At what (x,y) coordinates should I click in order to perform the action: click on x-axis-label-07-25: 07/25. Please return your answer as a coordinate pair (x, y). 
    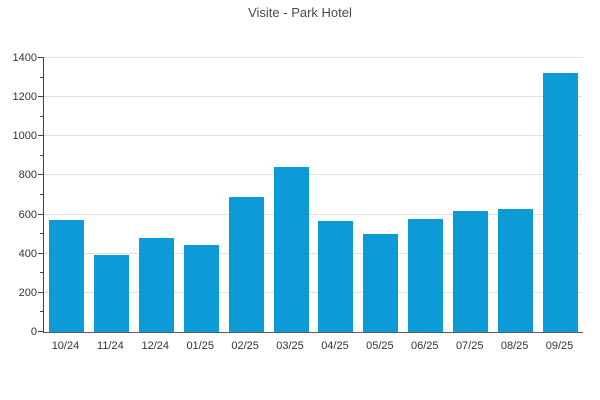
    Looking at the image, I should click on (469, 346).